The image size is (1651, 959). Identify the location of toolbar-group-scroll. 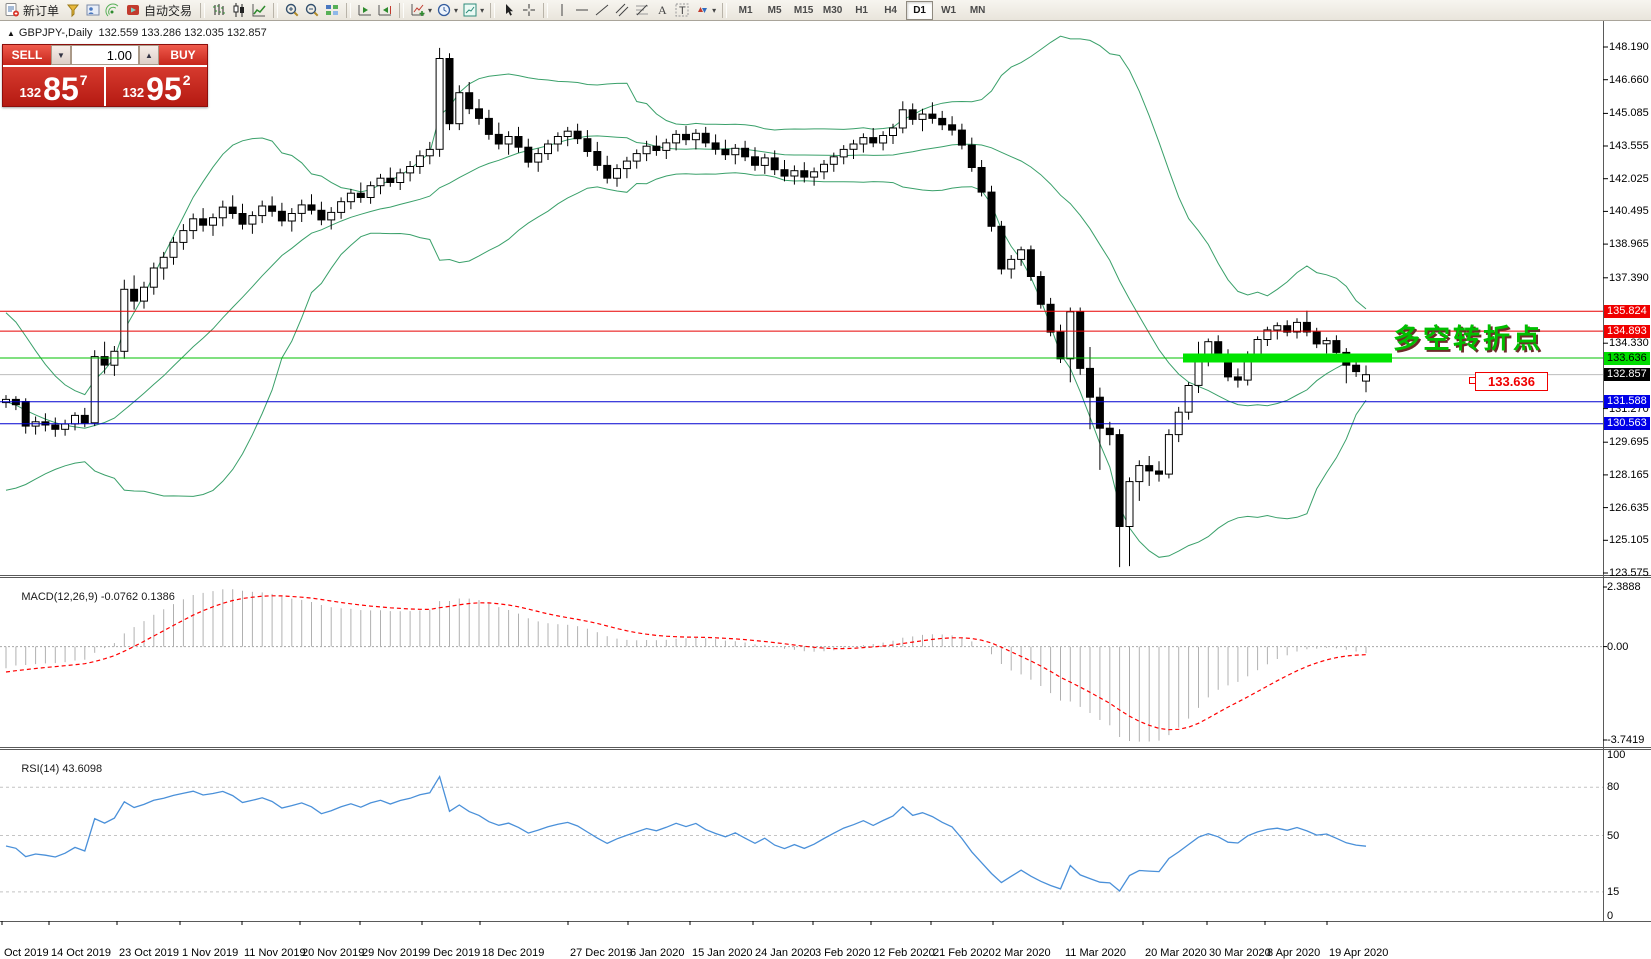
(375, 10).